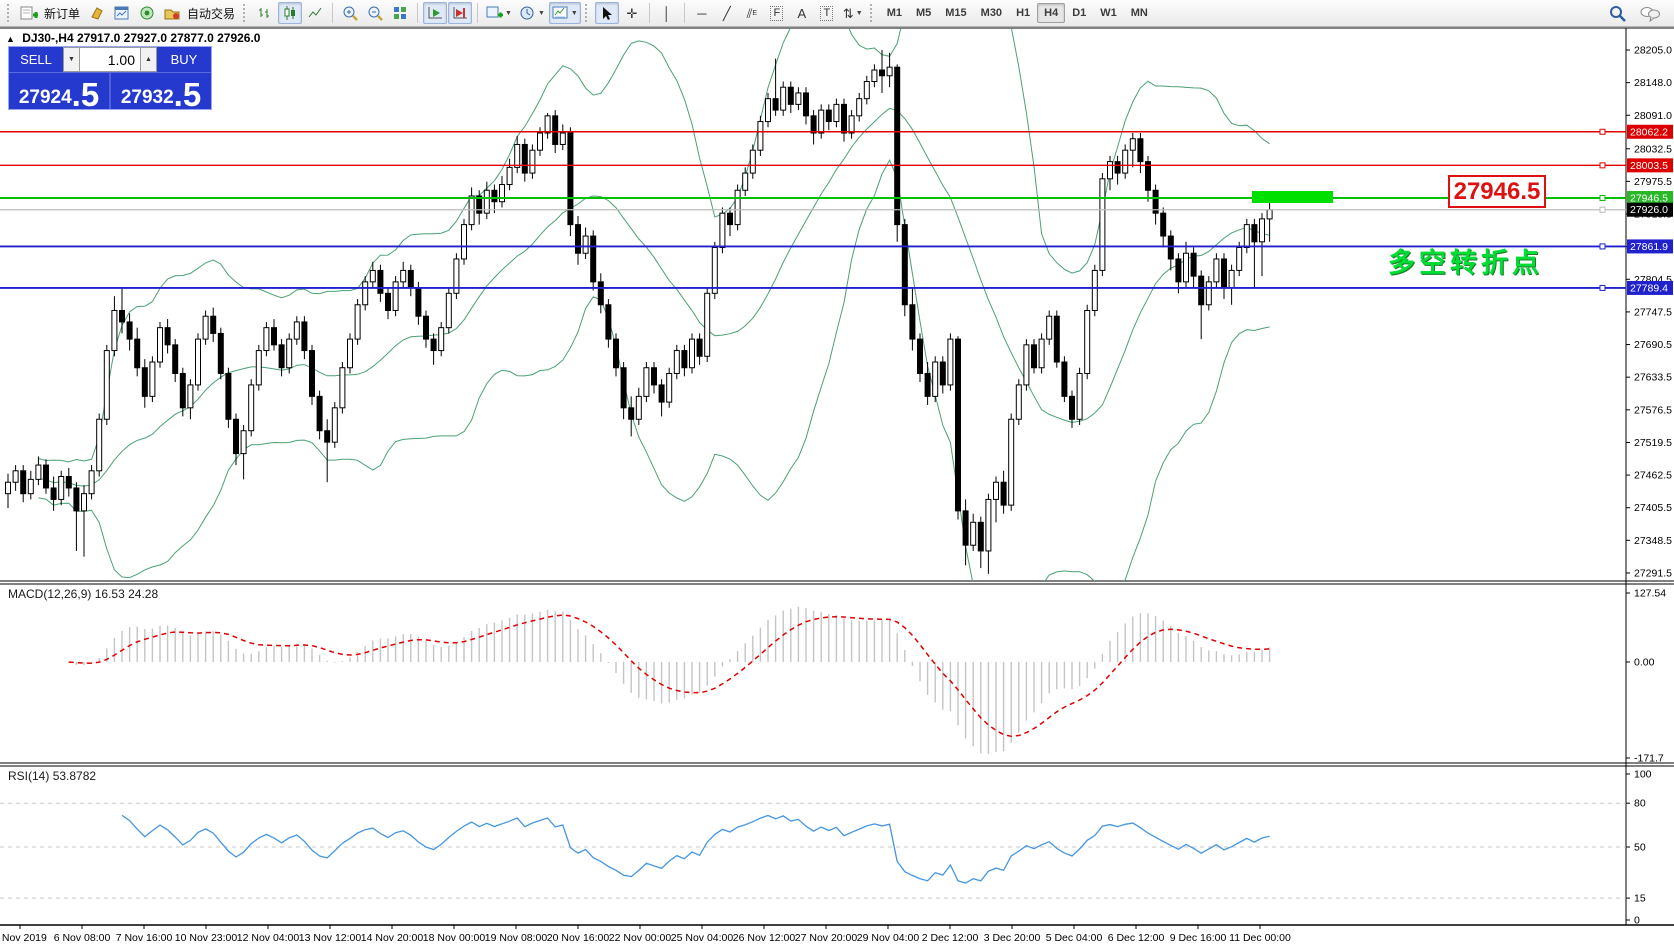 The width and height of the screenshot is (1674, 950). I want to click on text-button: A, so click(802, 13).